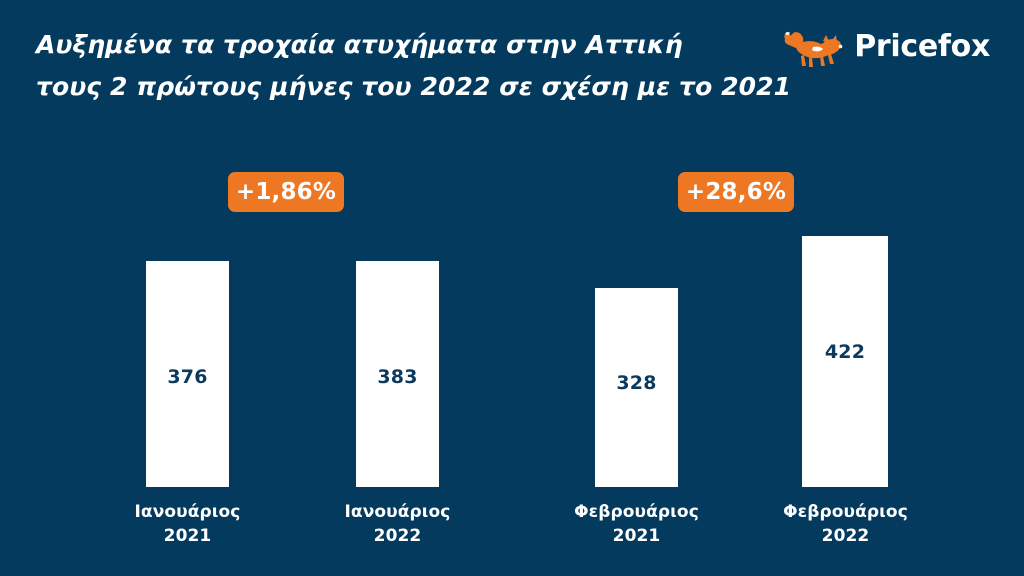  Describe the element at coordinates (922, 46) in the screenshot. I see `logo-wordmark: Pricefox` at that location.